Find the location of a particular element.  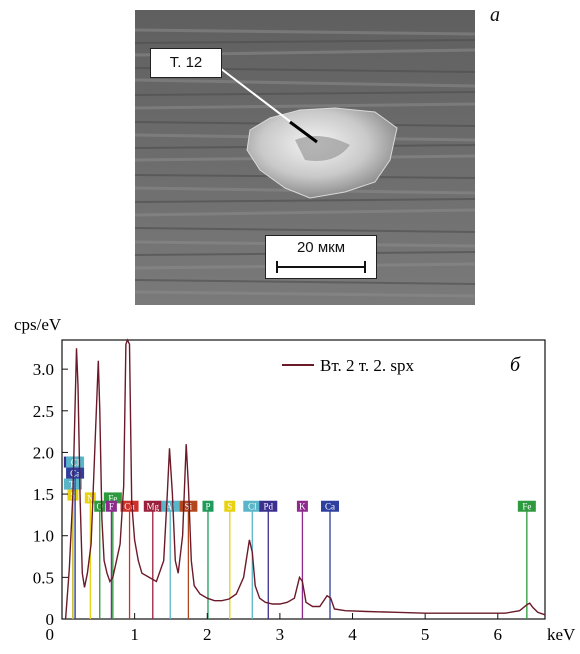

x-tick-label: 1 is located at coordinates (134, 634).